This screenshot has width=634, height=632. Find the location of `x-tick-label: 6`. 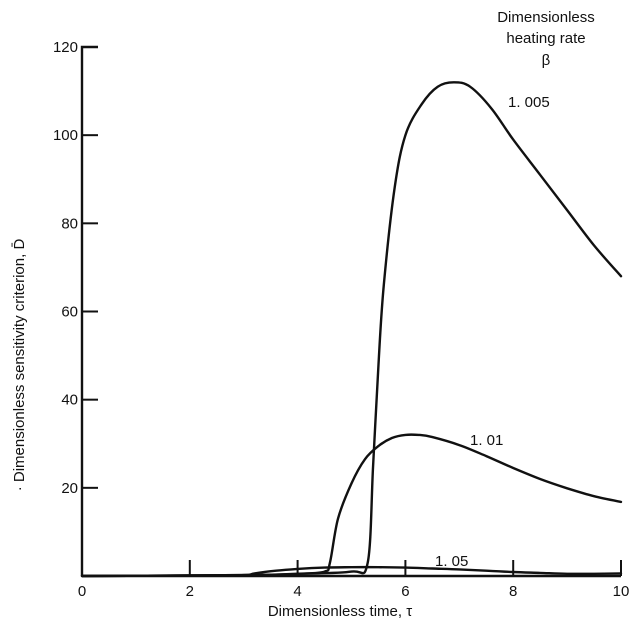

x-tick-label: 6 is located at coordinates (405, 591).